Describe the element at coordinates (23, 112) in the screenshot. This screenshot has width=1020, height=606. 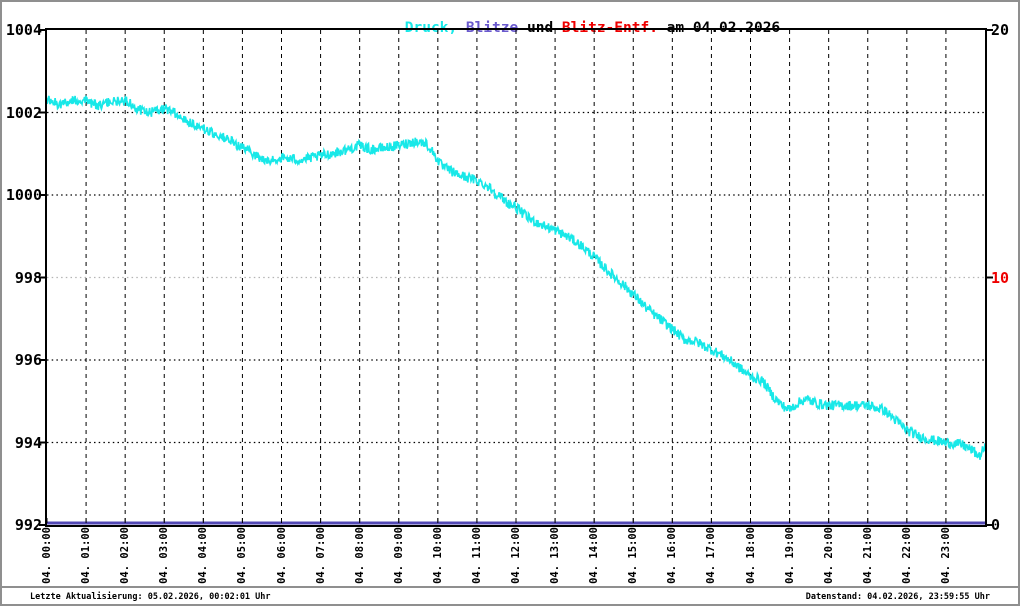
I see `left-axis-tick-label: 1002` at that location.